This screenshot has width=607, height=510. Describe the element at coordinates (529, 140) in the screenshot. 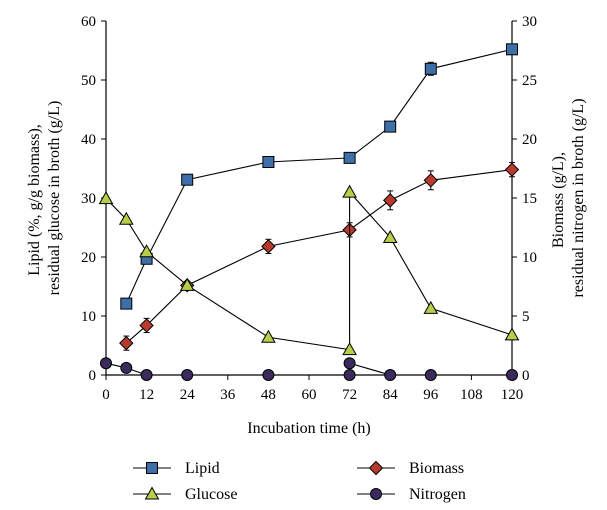

I see `right-y-tick-label: 20` at that location.